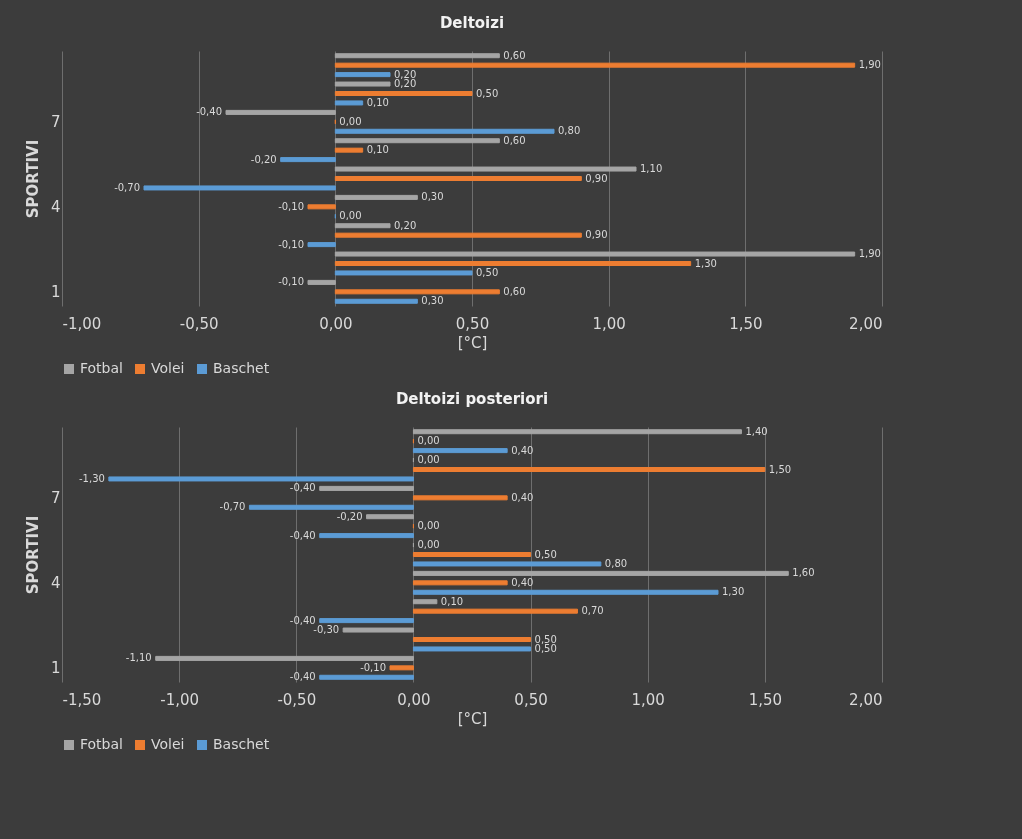  What do you see at coordinates (91, 478) in the screenshot?
I see `data-label: -1,30` at bounding box center [91, 478].